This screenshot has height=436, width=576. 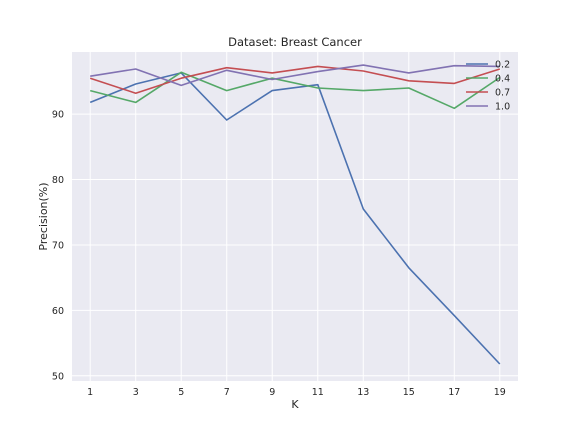 I want to click on x-tick-label: 15, so click(x=409, y=392).